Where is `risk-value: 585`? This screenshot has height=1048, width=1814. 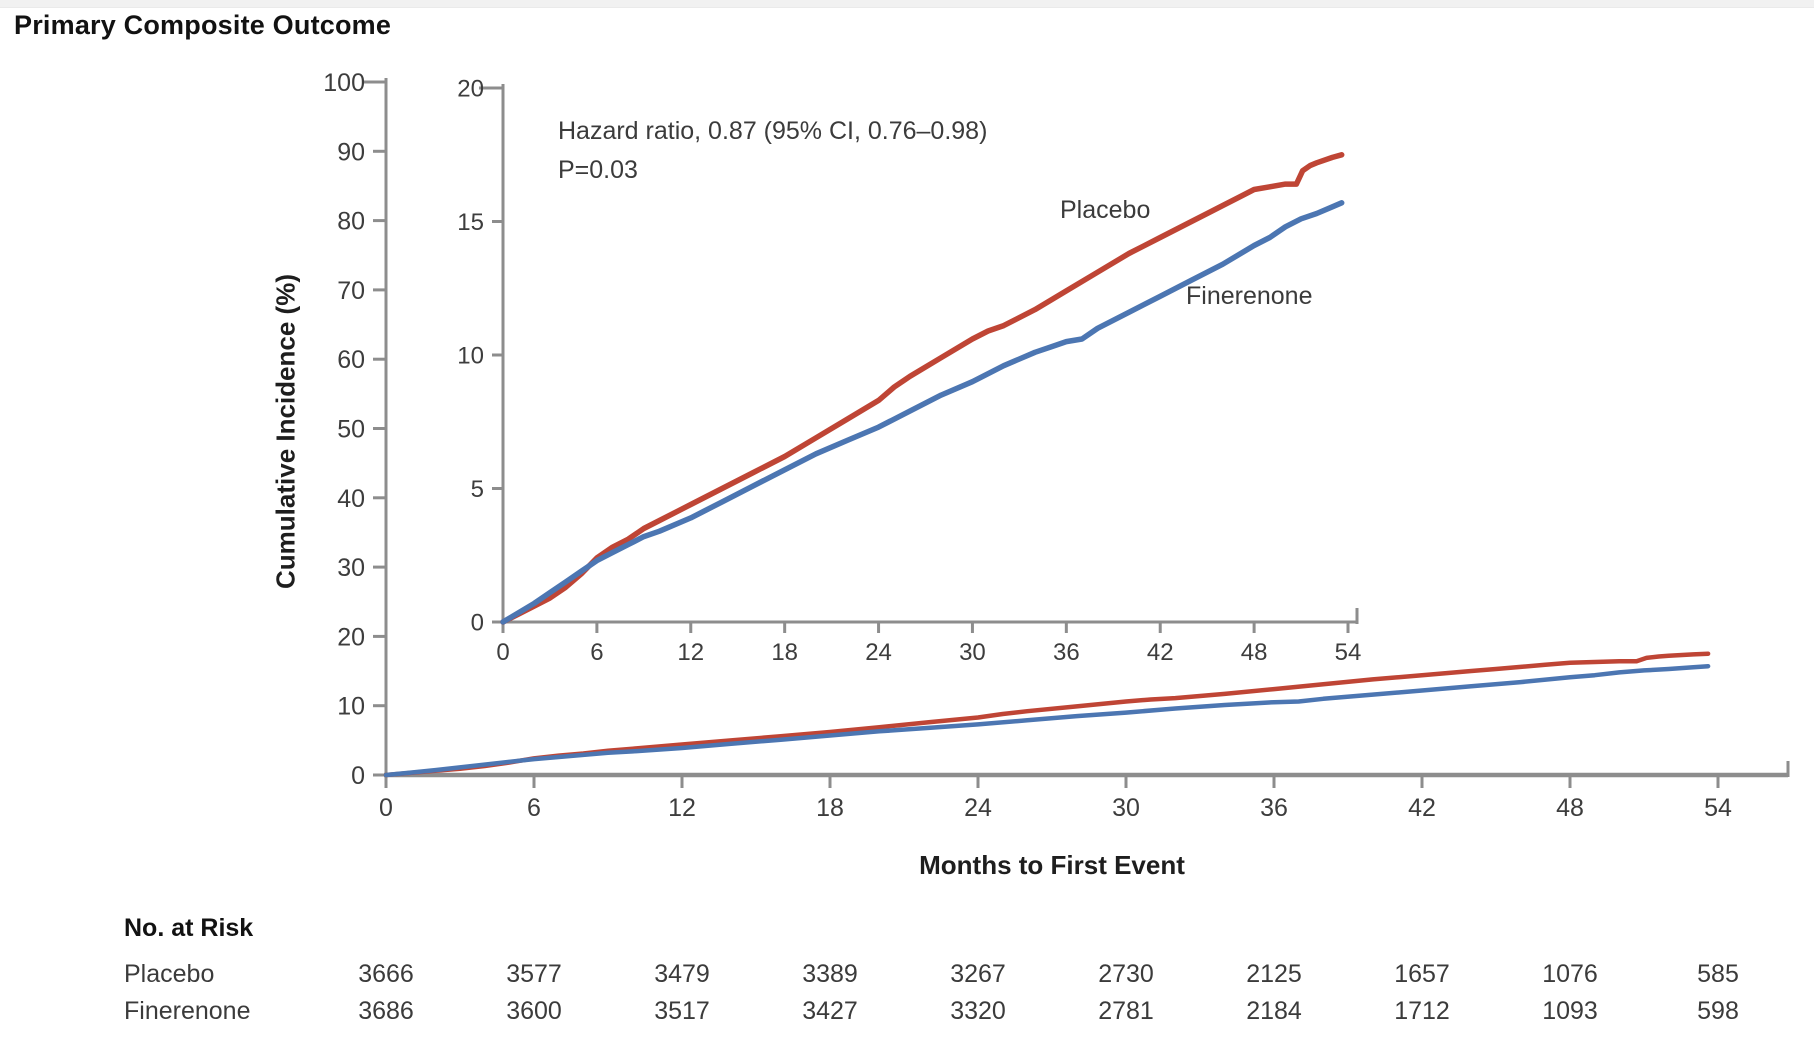 risk-value: 585 is located at coordinates (1718, 974).